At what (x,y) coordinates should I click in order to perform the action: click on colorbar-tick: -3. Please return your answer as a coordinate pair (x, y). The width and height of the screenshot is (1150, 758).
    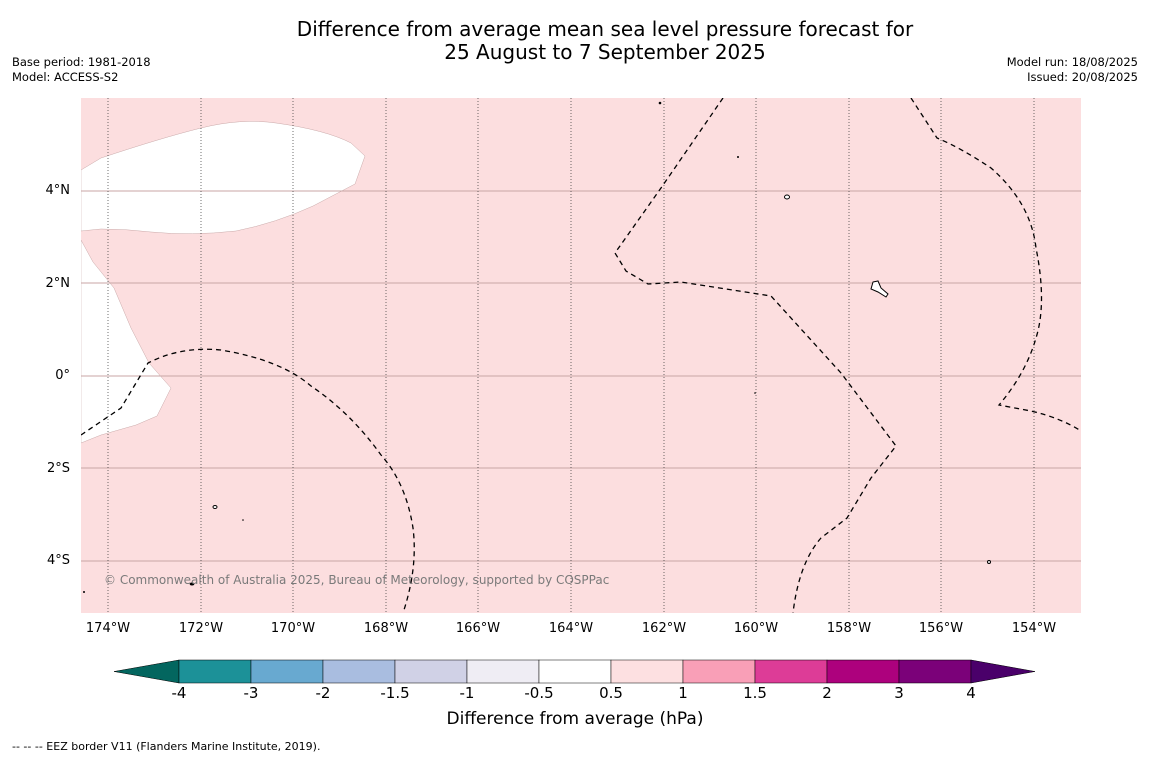
    Looking at the image, I should click on (251, 693).